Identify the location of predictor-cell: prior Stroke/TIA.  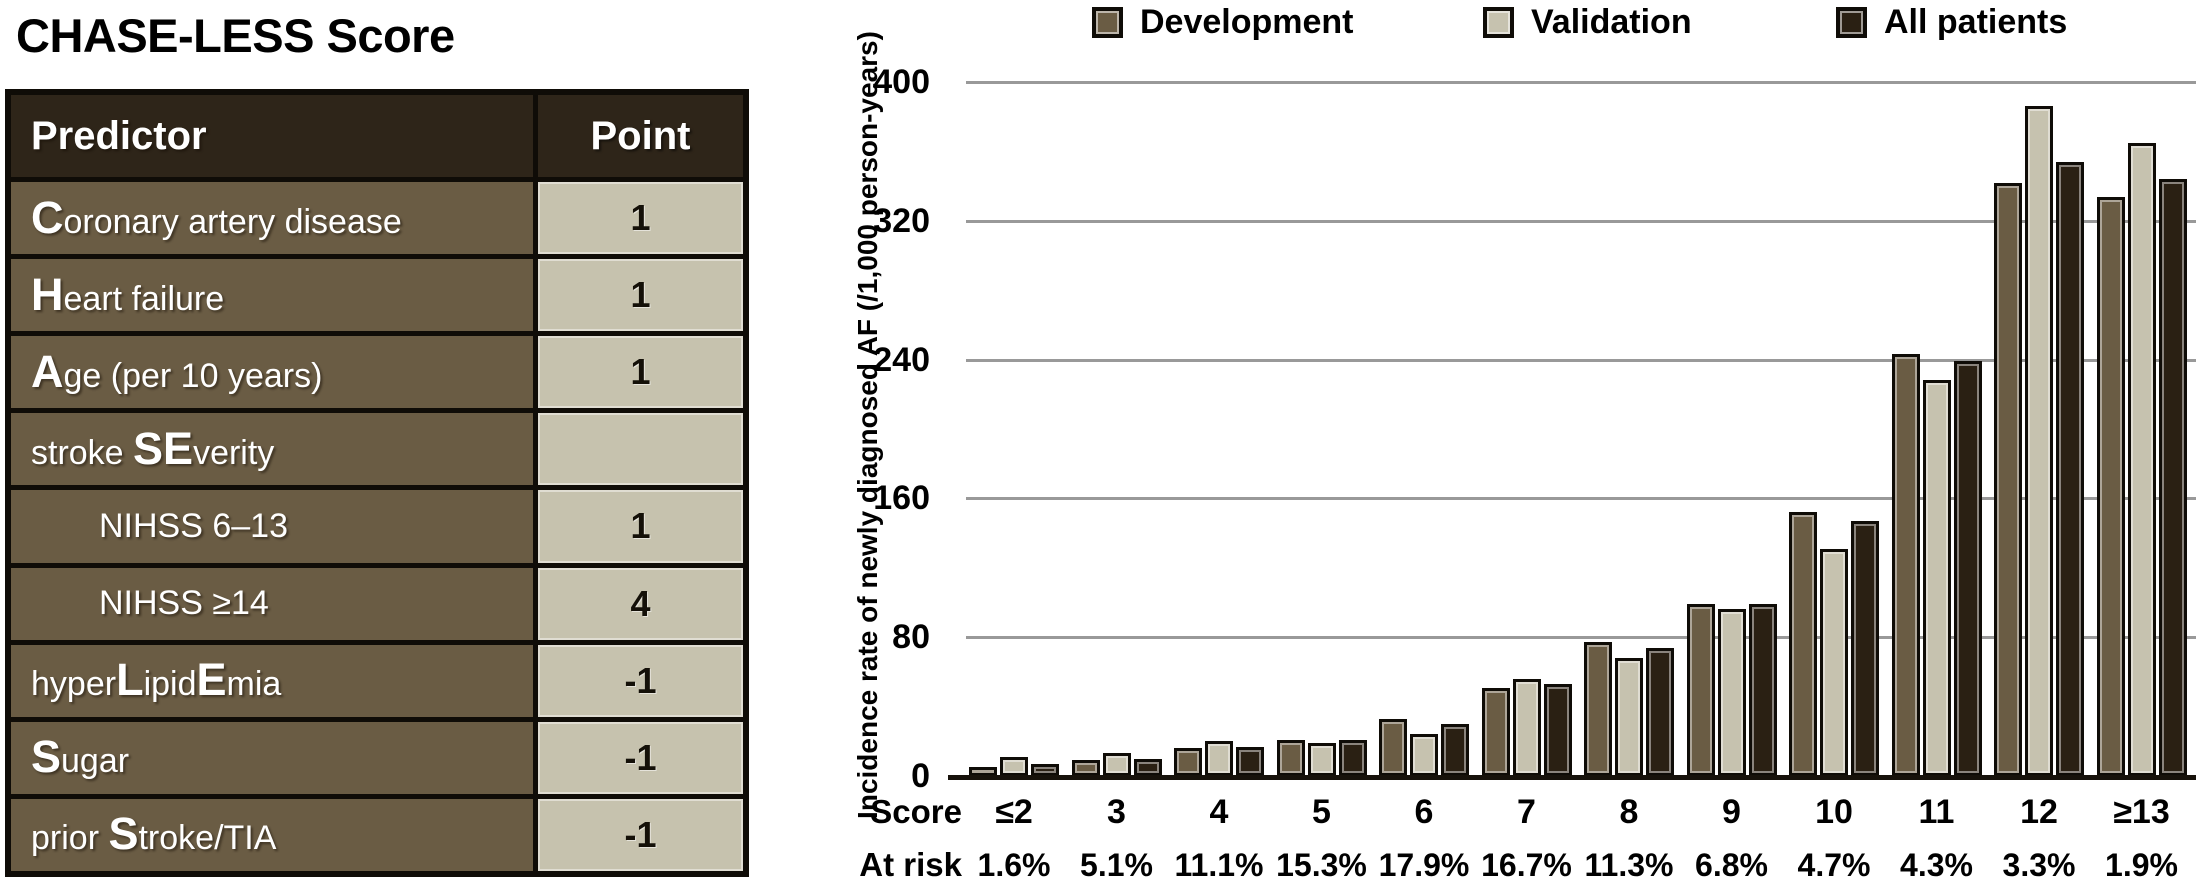
(272, 834).